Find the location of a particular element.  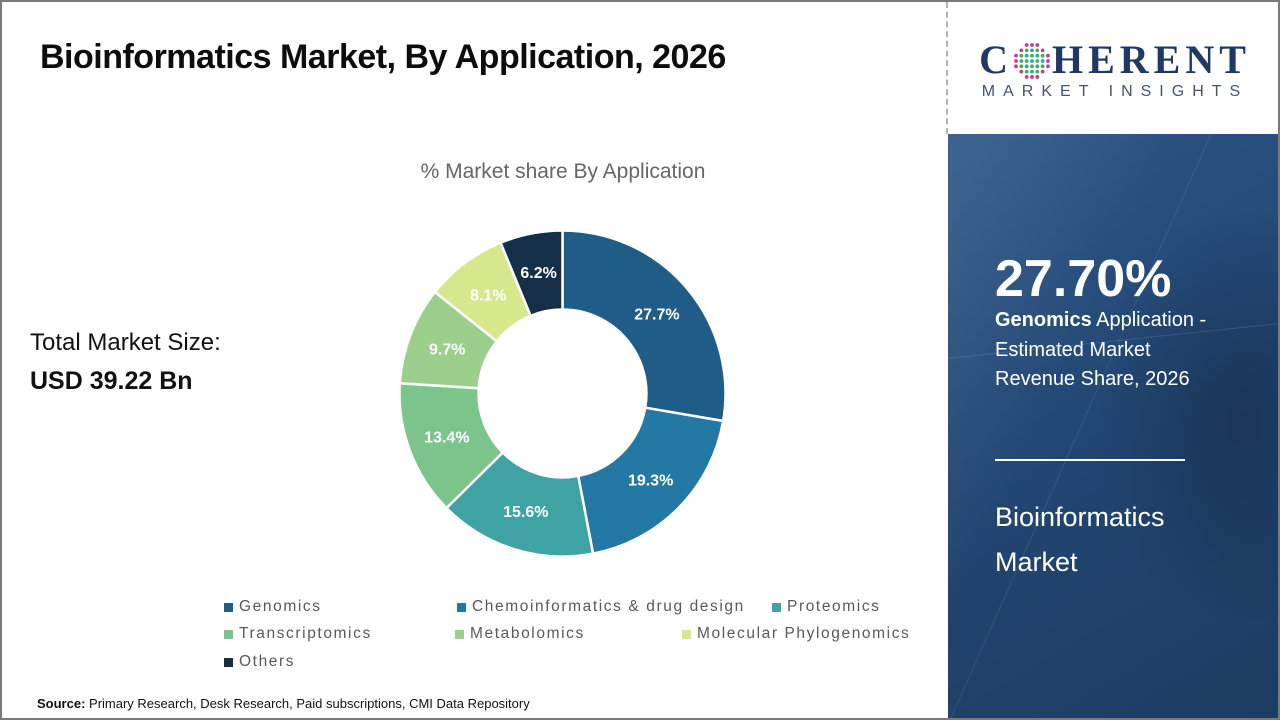

legend-item-molecular-phylogenomics: Molecular Phylogenomics is located at coordinates (796, 634).